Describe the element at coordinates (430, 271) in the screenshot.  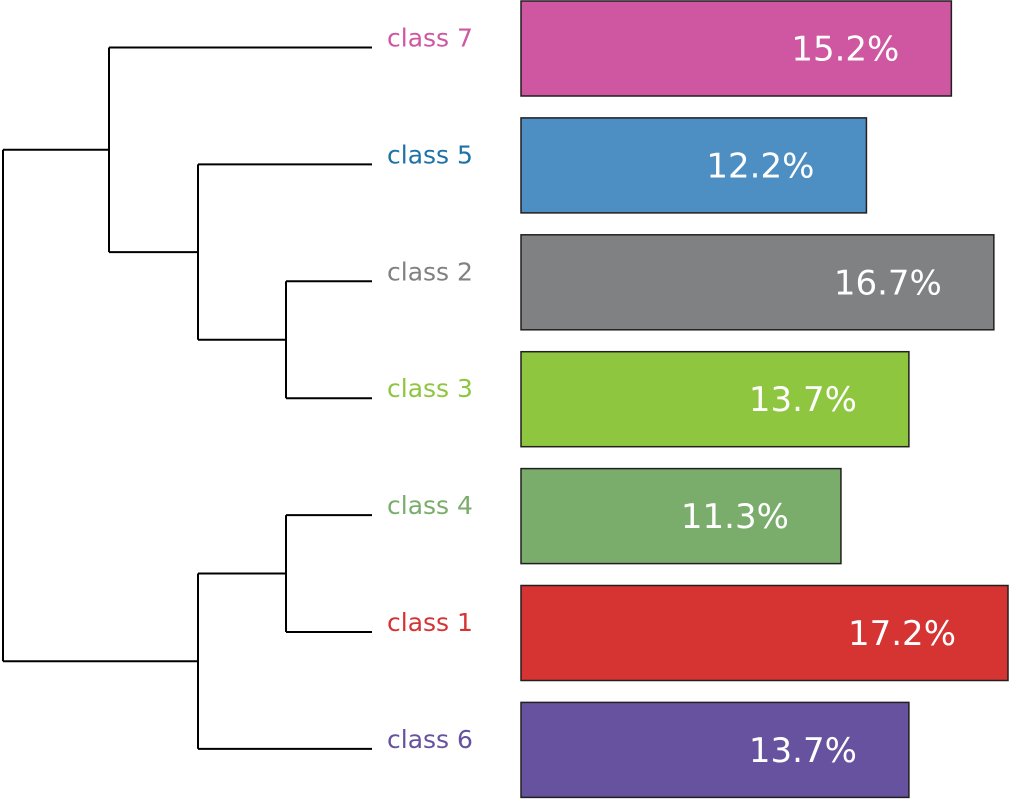
I see `class-label: class 2` at that location.